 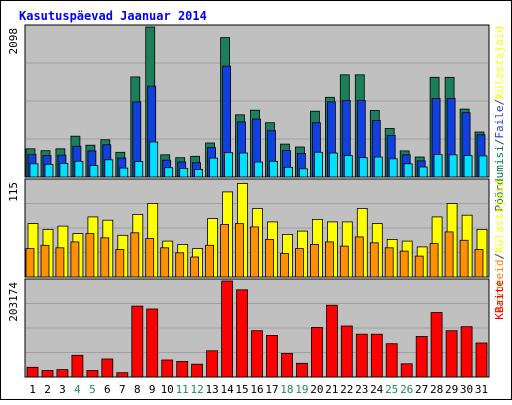 I want to click on x-tick-label-11: 11, so click(x=182, y=389).